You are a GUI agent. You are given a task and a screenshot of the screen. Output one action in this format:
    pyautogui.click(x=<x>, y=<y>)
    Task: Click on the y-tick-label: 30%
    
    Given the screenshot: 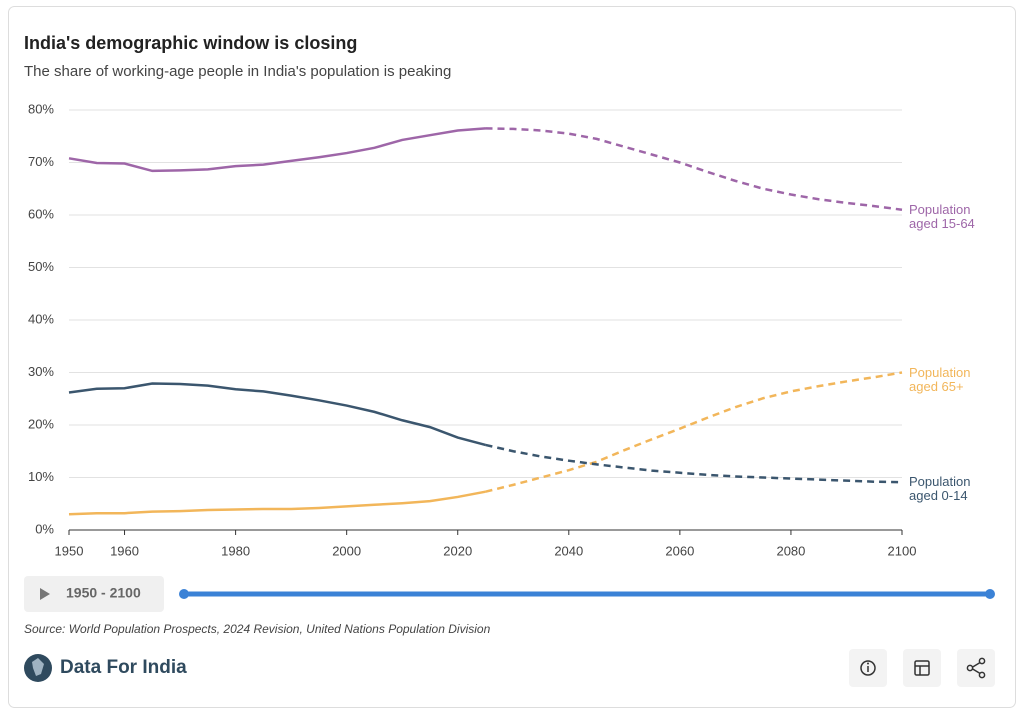 What is the action you would take?
    pyautogui.click(x=41, y=371)
    